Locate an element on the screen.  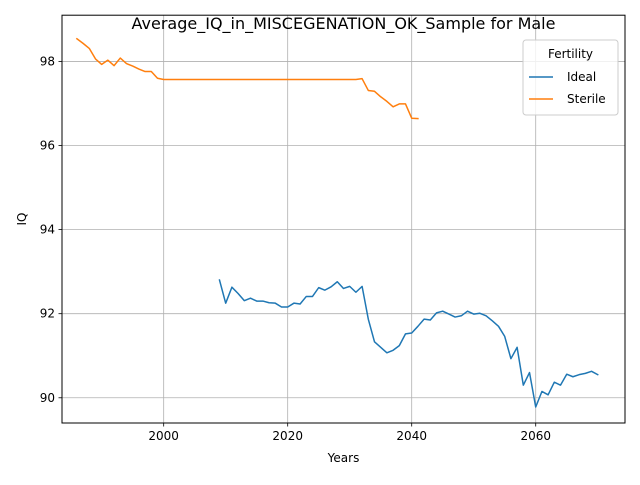
legend-title: Fertility is located at coordinates (570, 54).